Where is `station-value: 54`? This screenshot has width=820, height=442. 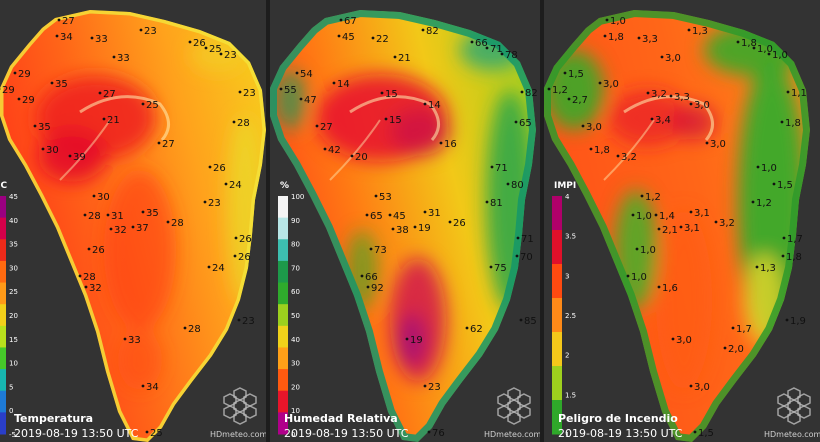 station-value: 54 is located at coordinates (306, 74).